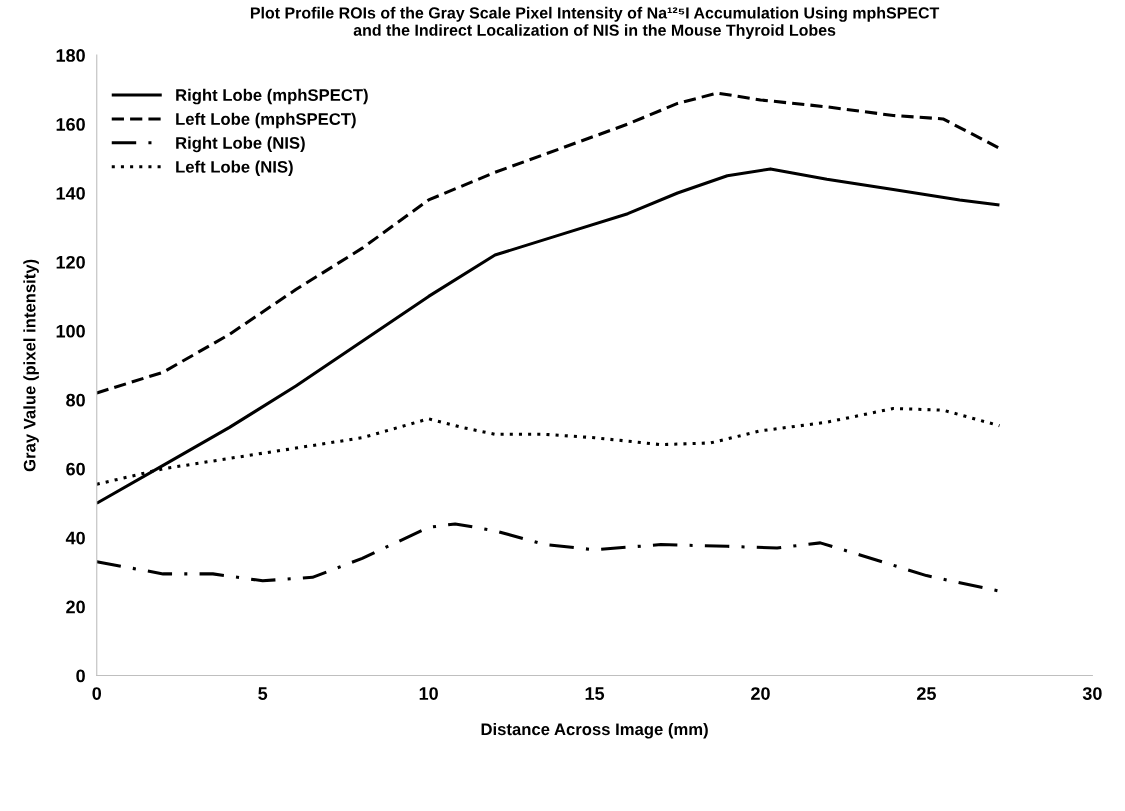 Image resolution: width=1125 pixels, height=811 pixels. Describe the element at coordinates (70, 55) in the screenshot. I see `y-tick-label: 180` at that location.